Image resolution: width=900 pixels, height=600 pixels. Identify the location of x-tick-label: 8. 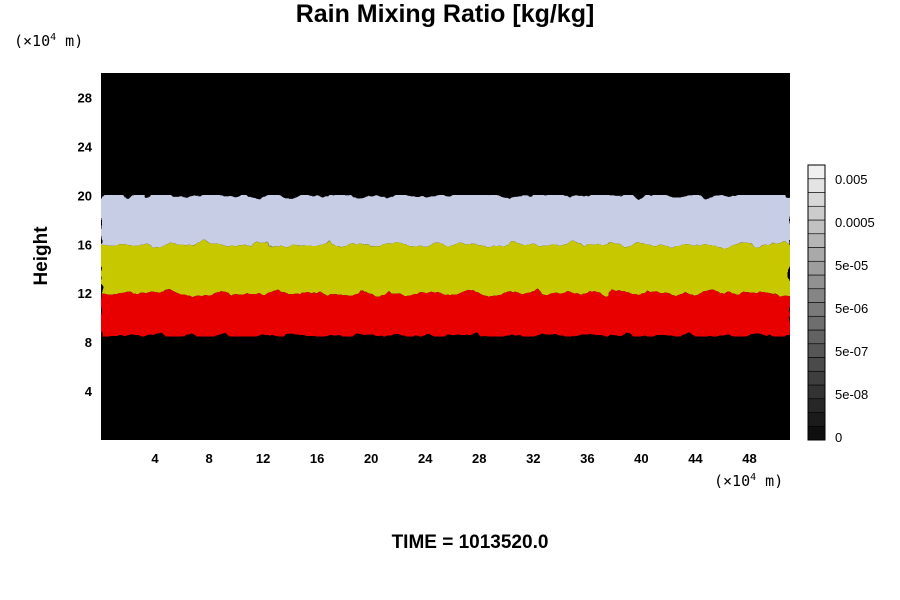
(208, 458).